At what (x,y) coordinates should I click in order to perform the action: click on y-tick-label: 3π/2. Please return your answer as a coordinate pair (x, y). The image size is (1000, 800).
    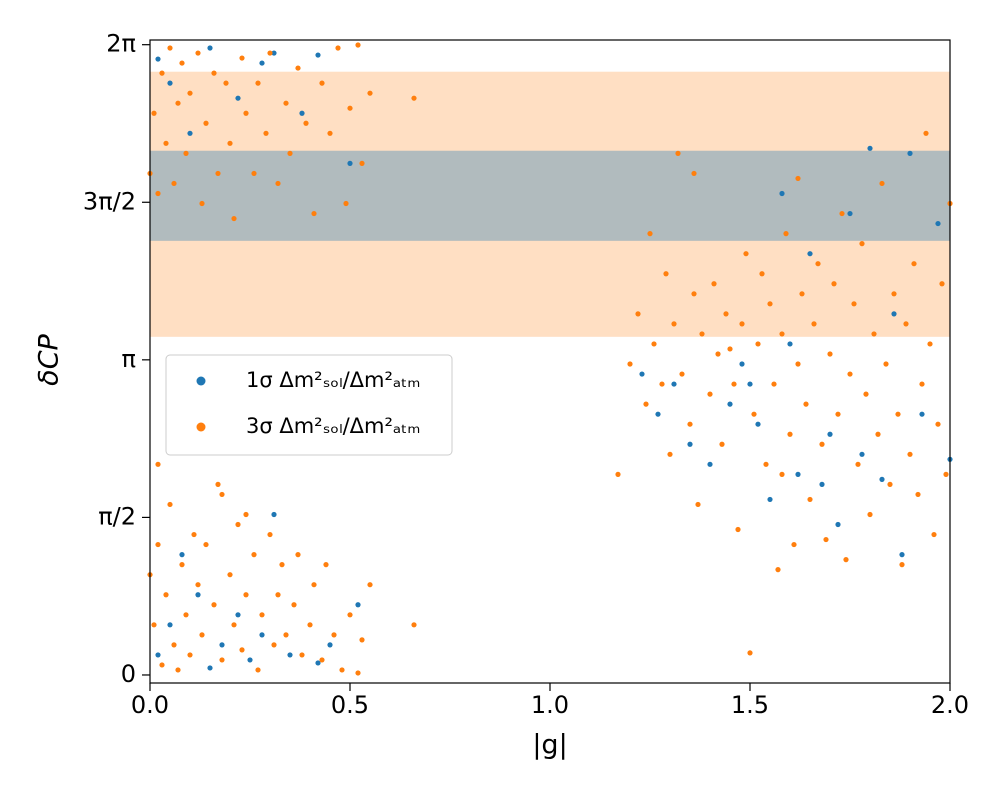
    Looking at the image, I should click on (109, 201).